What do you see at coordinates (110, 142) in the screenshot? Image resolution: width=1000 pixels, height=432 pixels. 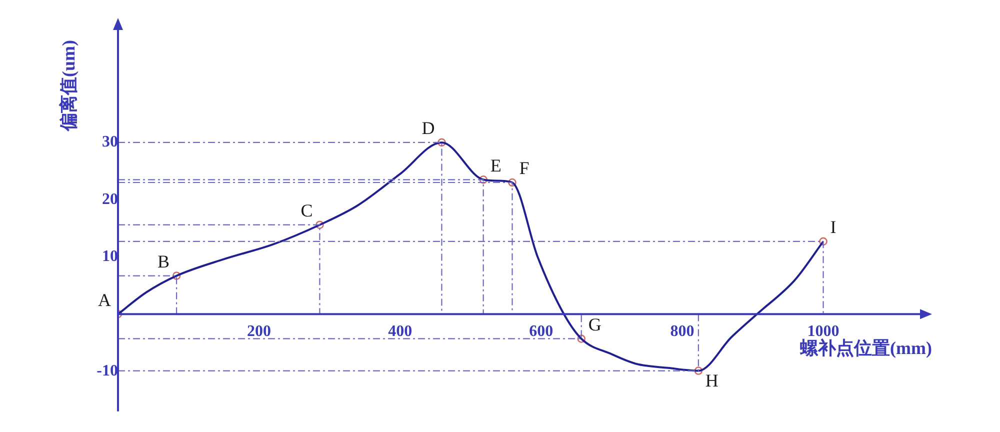 I see `y-tick-label: 30` at bounding box center [110, 142].